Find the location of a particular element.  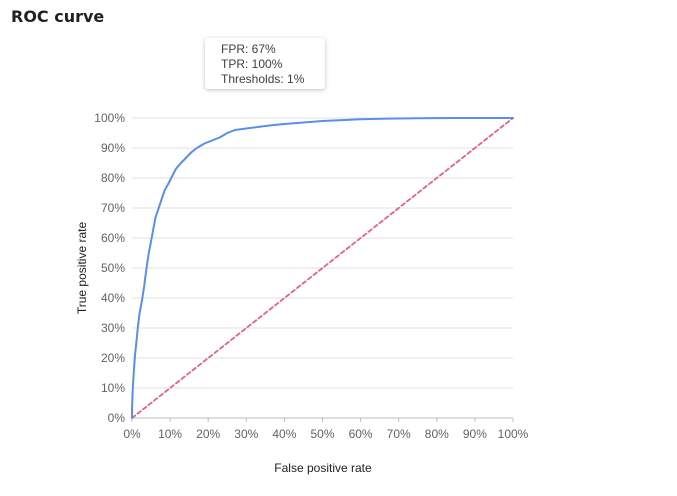

y-tick-label: 20% is located at coordinates (113, 358).